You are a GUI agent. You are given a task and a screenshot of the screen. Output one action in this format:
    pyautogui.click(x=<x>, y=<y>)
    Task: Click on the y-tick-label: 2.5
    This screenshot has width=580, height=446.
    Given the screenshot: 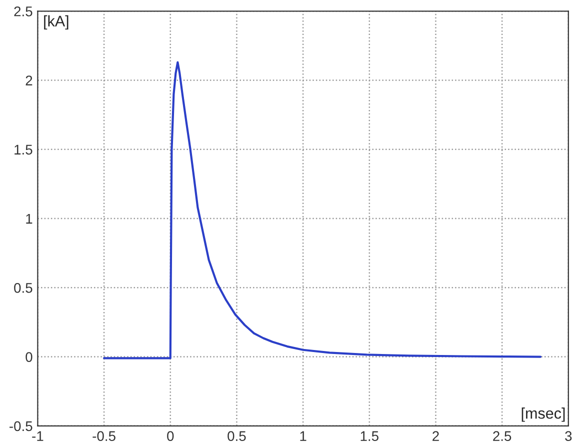 What is the action you would take?
    pyautogui.click(x=23, y=11)
    